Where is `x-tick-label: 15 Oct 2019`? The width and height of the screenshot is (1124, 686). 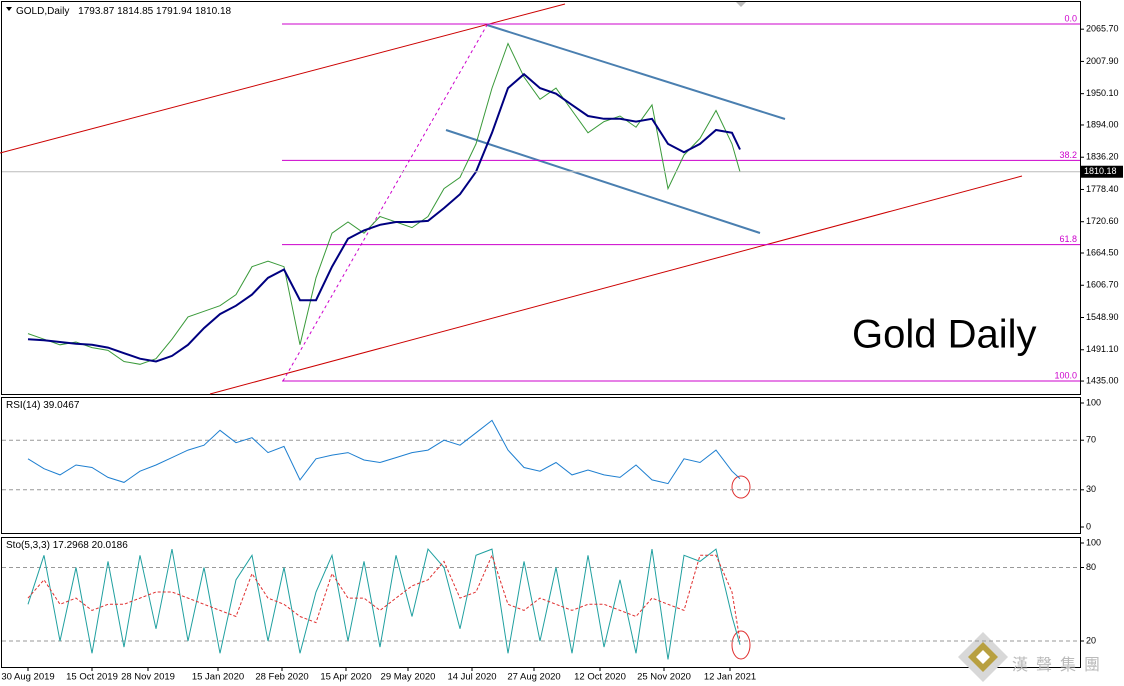
x-tick-label: 15 Oct 2019 is located at coordinates (92, 677).